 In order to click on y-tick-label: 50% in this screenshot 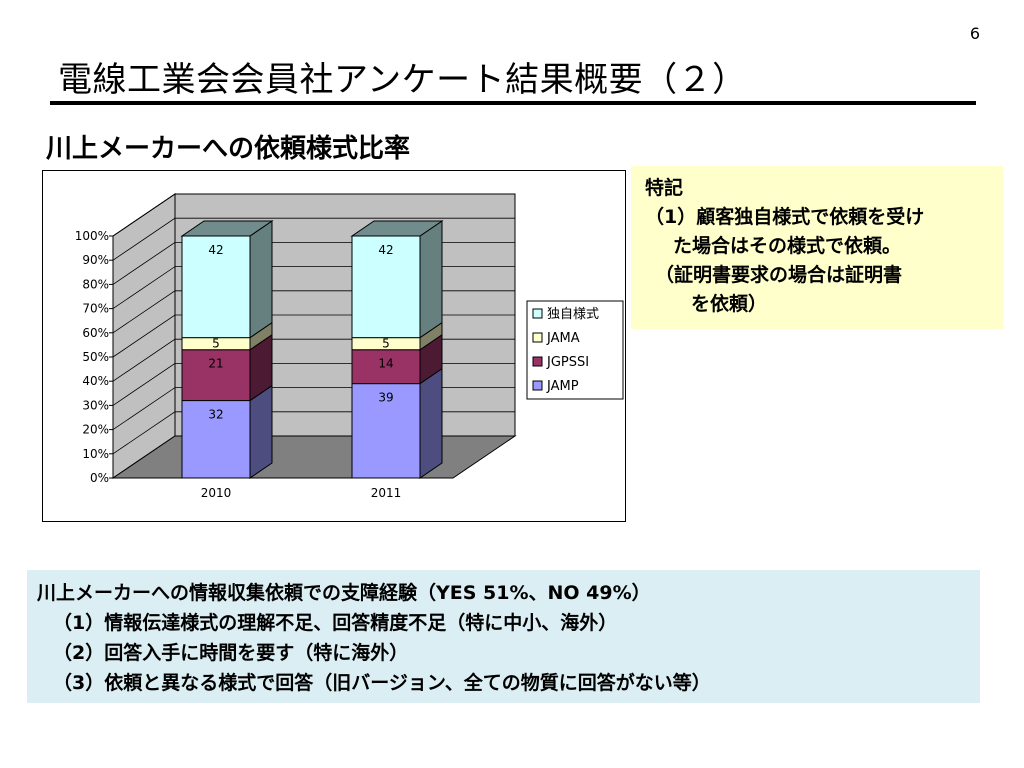, I will do `click(95, 357)`.